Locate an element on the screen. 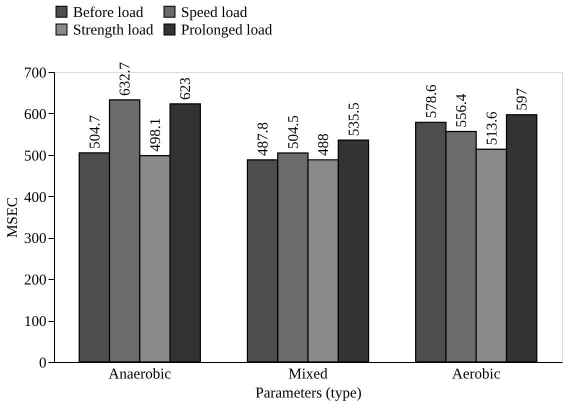 The image size is (566, 404). data-label: 513.6 is located at coordinates (492, 128).